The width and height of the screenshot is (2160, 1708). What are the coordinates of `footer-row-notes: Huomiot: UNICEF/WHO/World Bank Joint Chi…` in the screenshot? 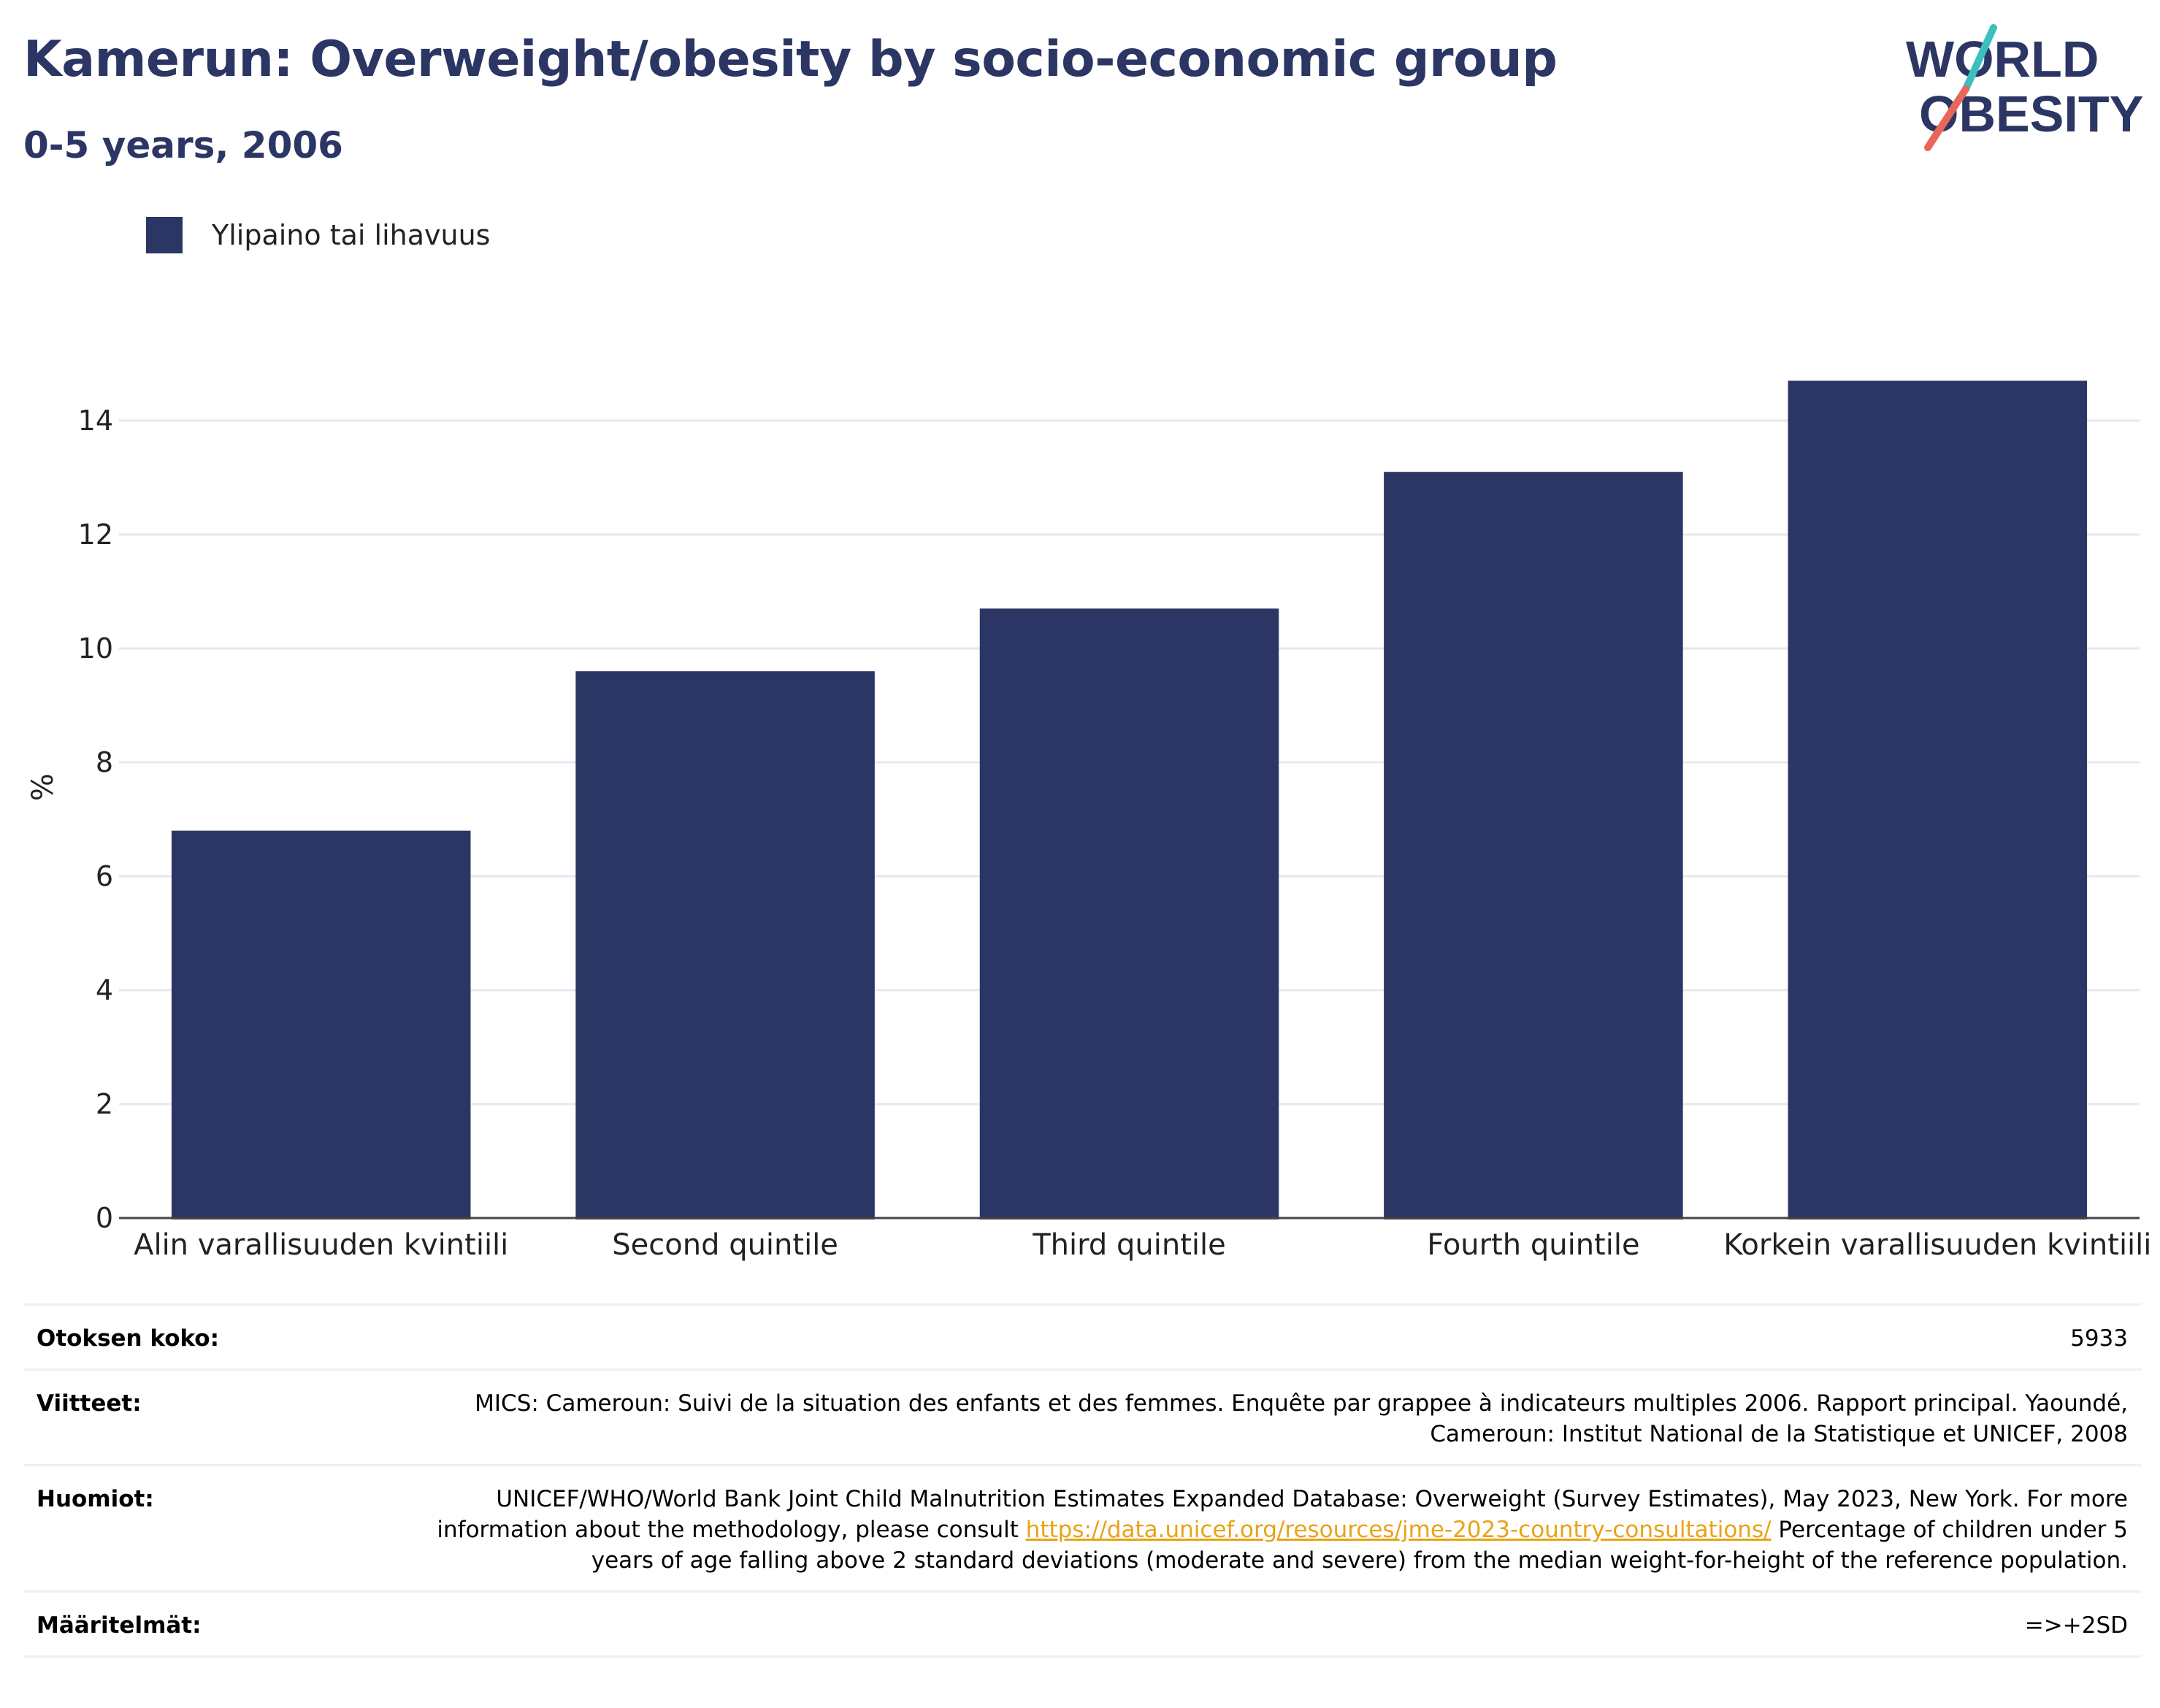 It's located at (1082, 1527).